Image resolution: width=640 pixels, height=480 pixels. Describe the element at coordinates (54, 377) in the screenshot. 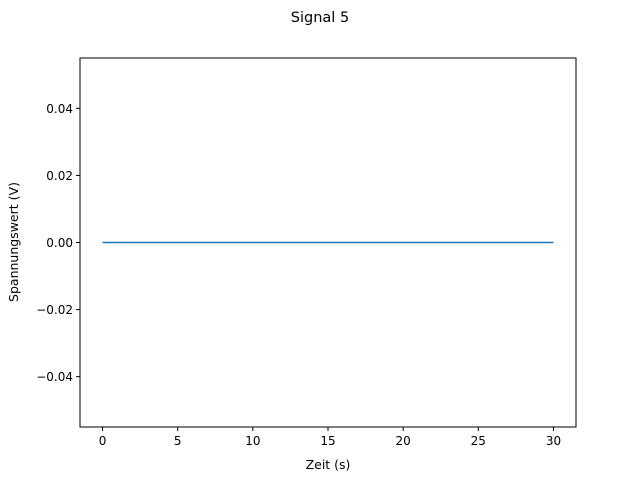

I see `y-tick-label: −0.04` at that location.